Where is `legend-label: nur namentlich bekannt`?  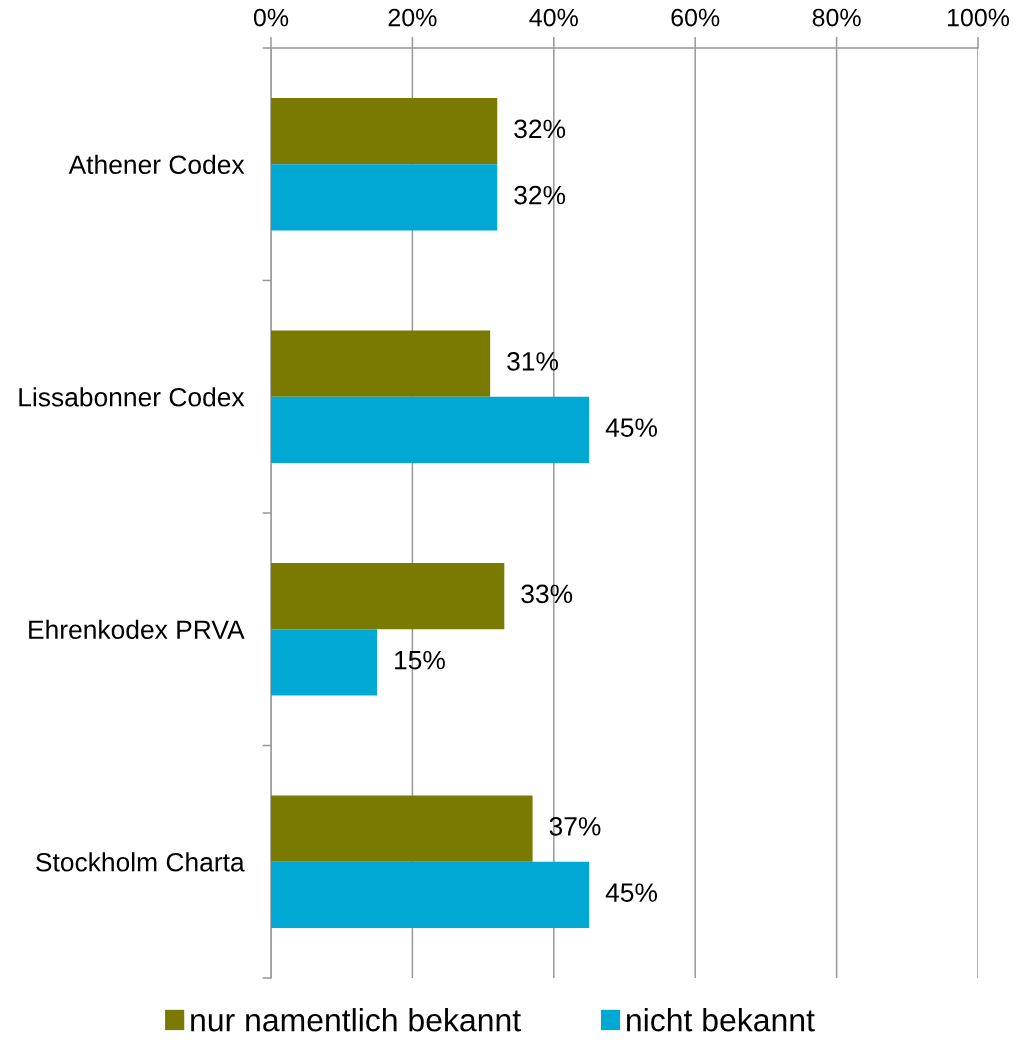 legend-label: nur namentlich bekannt is located at coordinates (356, 1020).